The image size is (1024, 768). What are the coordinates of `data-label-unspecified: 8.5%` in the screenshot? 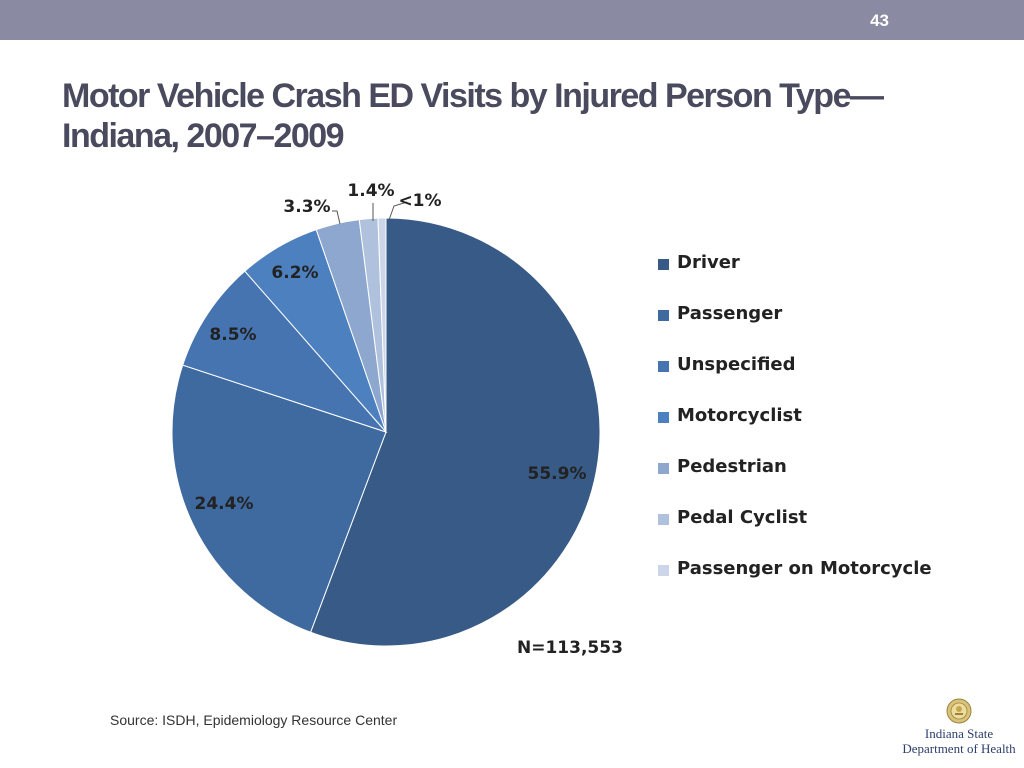 It's located at (232, 335).